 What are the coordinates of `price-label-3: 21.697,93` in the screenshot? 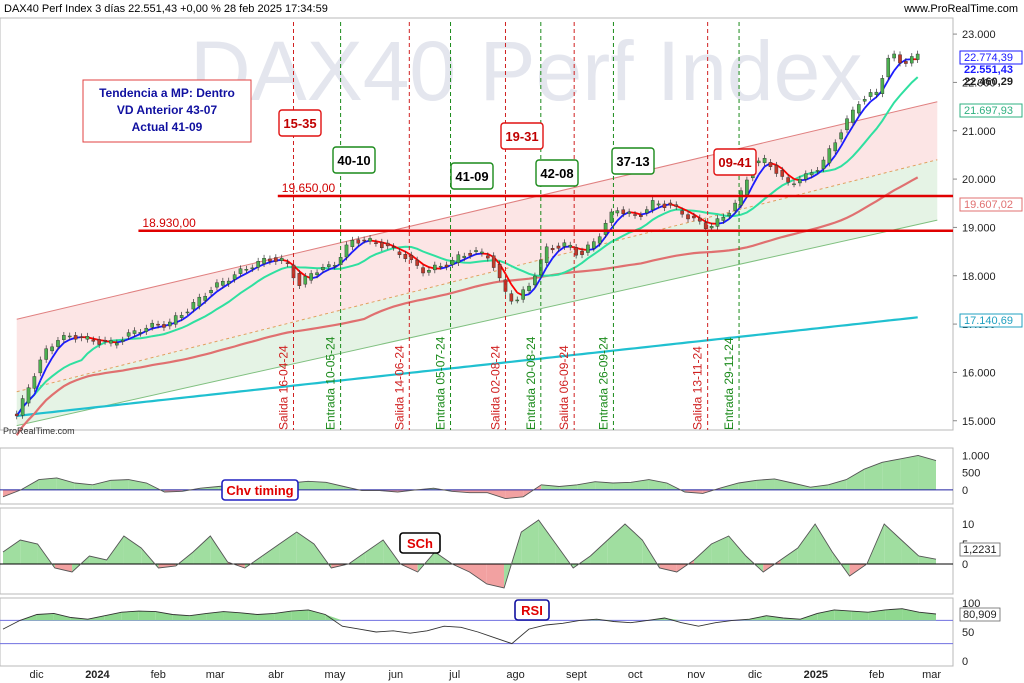 It's located at (988, 111).